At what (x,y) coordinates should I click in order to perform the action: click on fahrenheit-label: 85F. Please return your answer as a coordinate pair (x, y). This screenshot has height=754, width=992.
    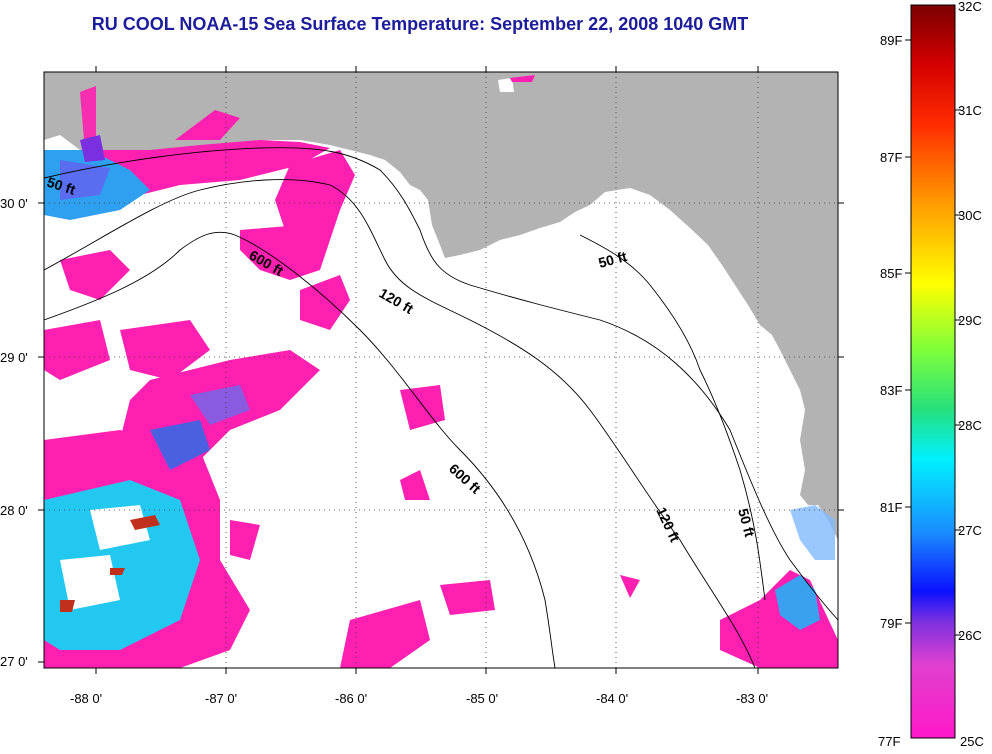
    Looking at the image, I should click on (891, 273).